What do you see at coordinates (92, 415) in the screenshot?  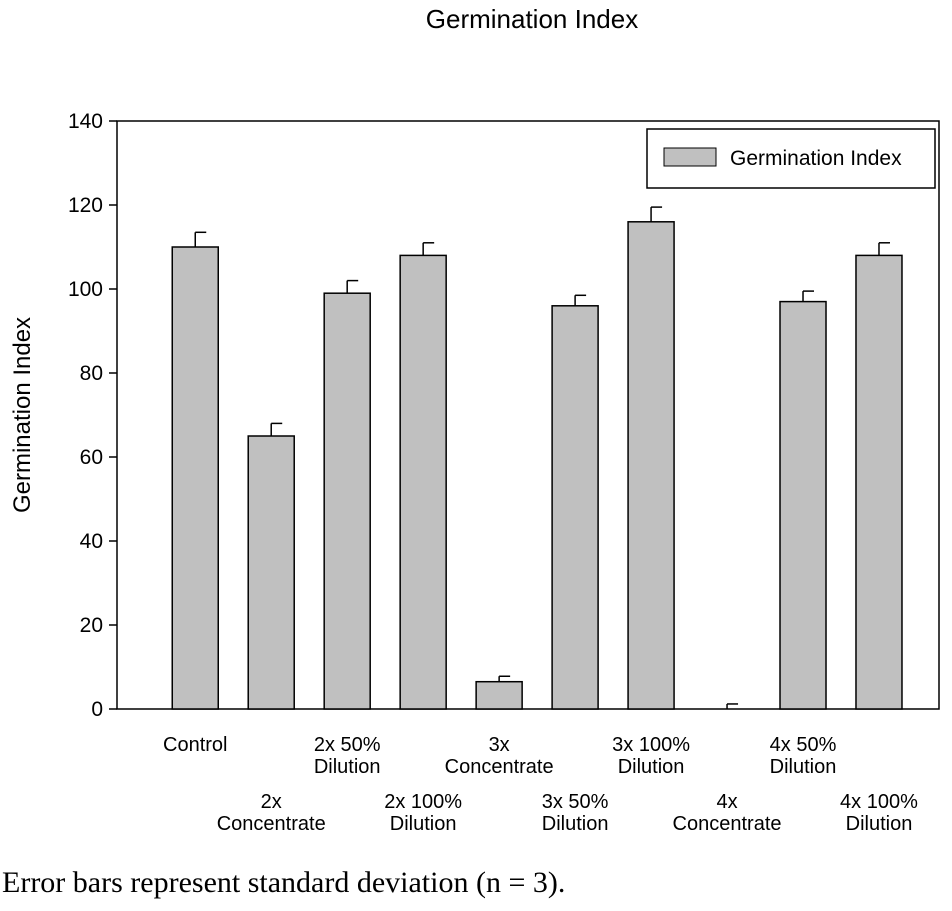 I see `y-axis-ticks: 0 20 40 60 80 100 120 140` at bounding box center [92, 415].